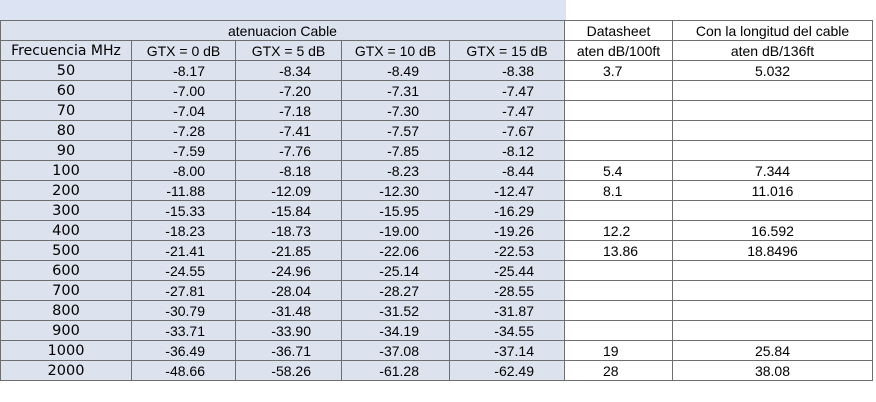  Describe the element at coordinates (282, 30) in the screenshot. I see `table-title: atenuacion Cable` at that location.